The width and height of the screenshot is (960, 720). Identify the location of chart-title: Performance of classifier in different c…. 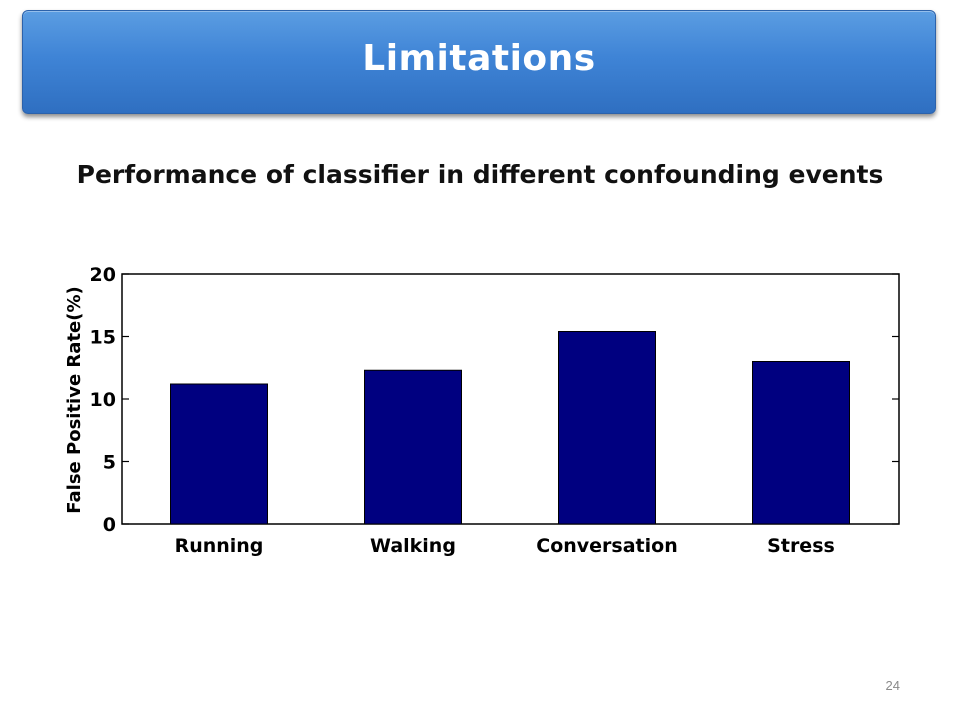
(480, 174).